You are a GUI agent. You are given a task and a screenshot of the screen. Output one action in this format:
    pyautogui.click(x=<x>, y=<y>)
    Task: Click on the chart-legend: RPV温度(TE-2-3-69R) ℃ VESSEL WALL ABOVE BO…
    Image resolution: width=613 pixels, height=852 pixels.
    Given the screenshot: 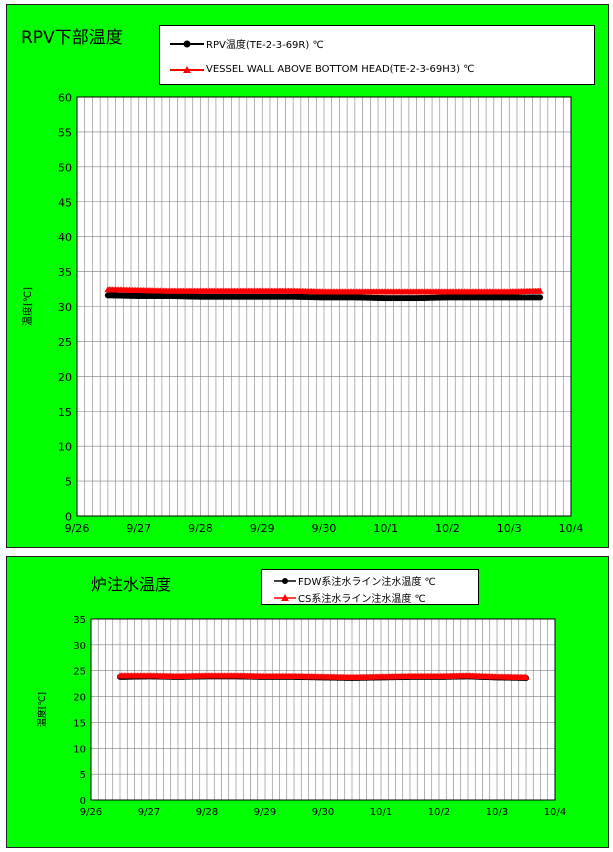 What is the action you would take?
    pyautogui.click(x=377, y=55)
    